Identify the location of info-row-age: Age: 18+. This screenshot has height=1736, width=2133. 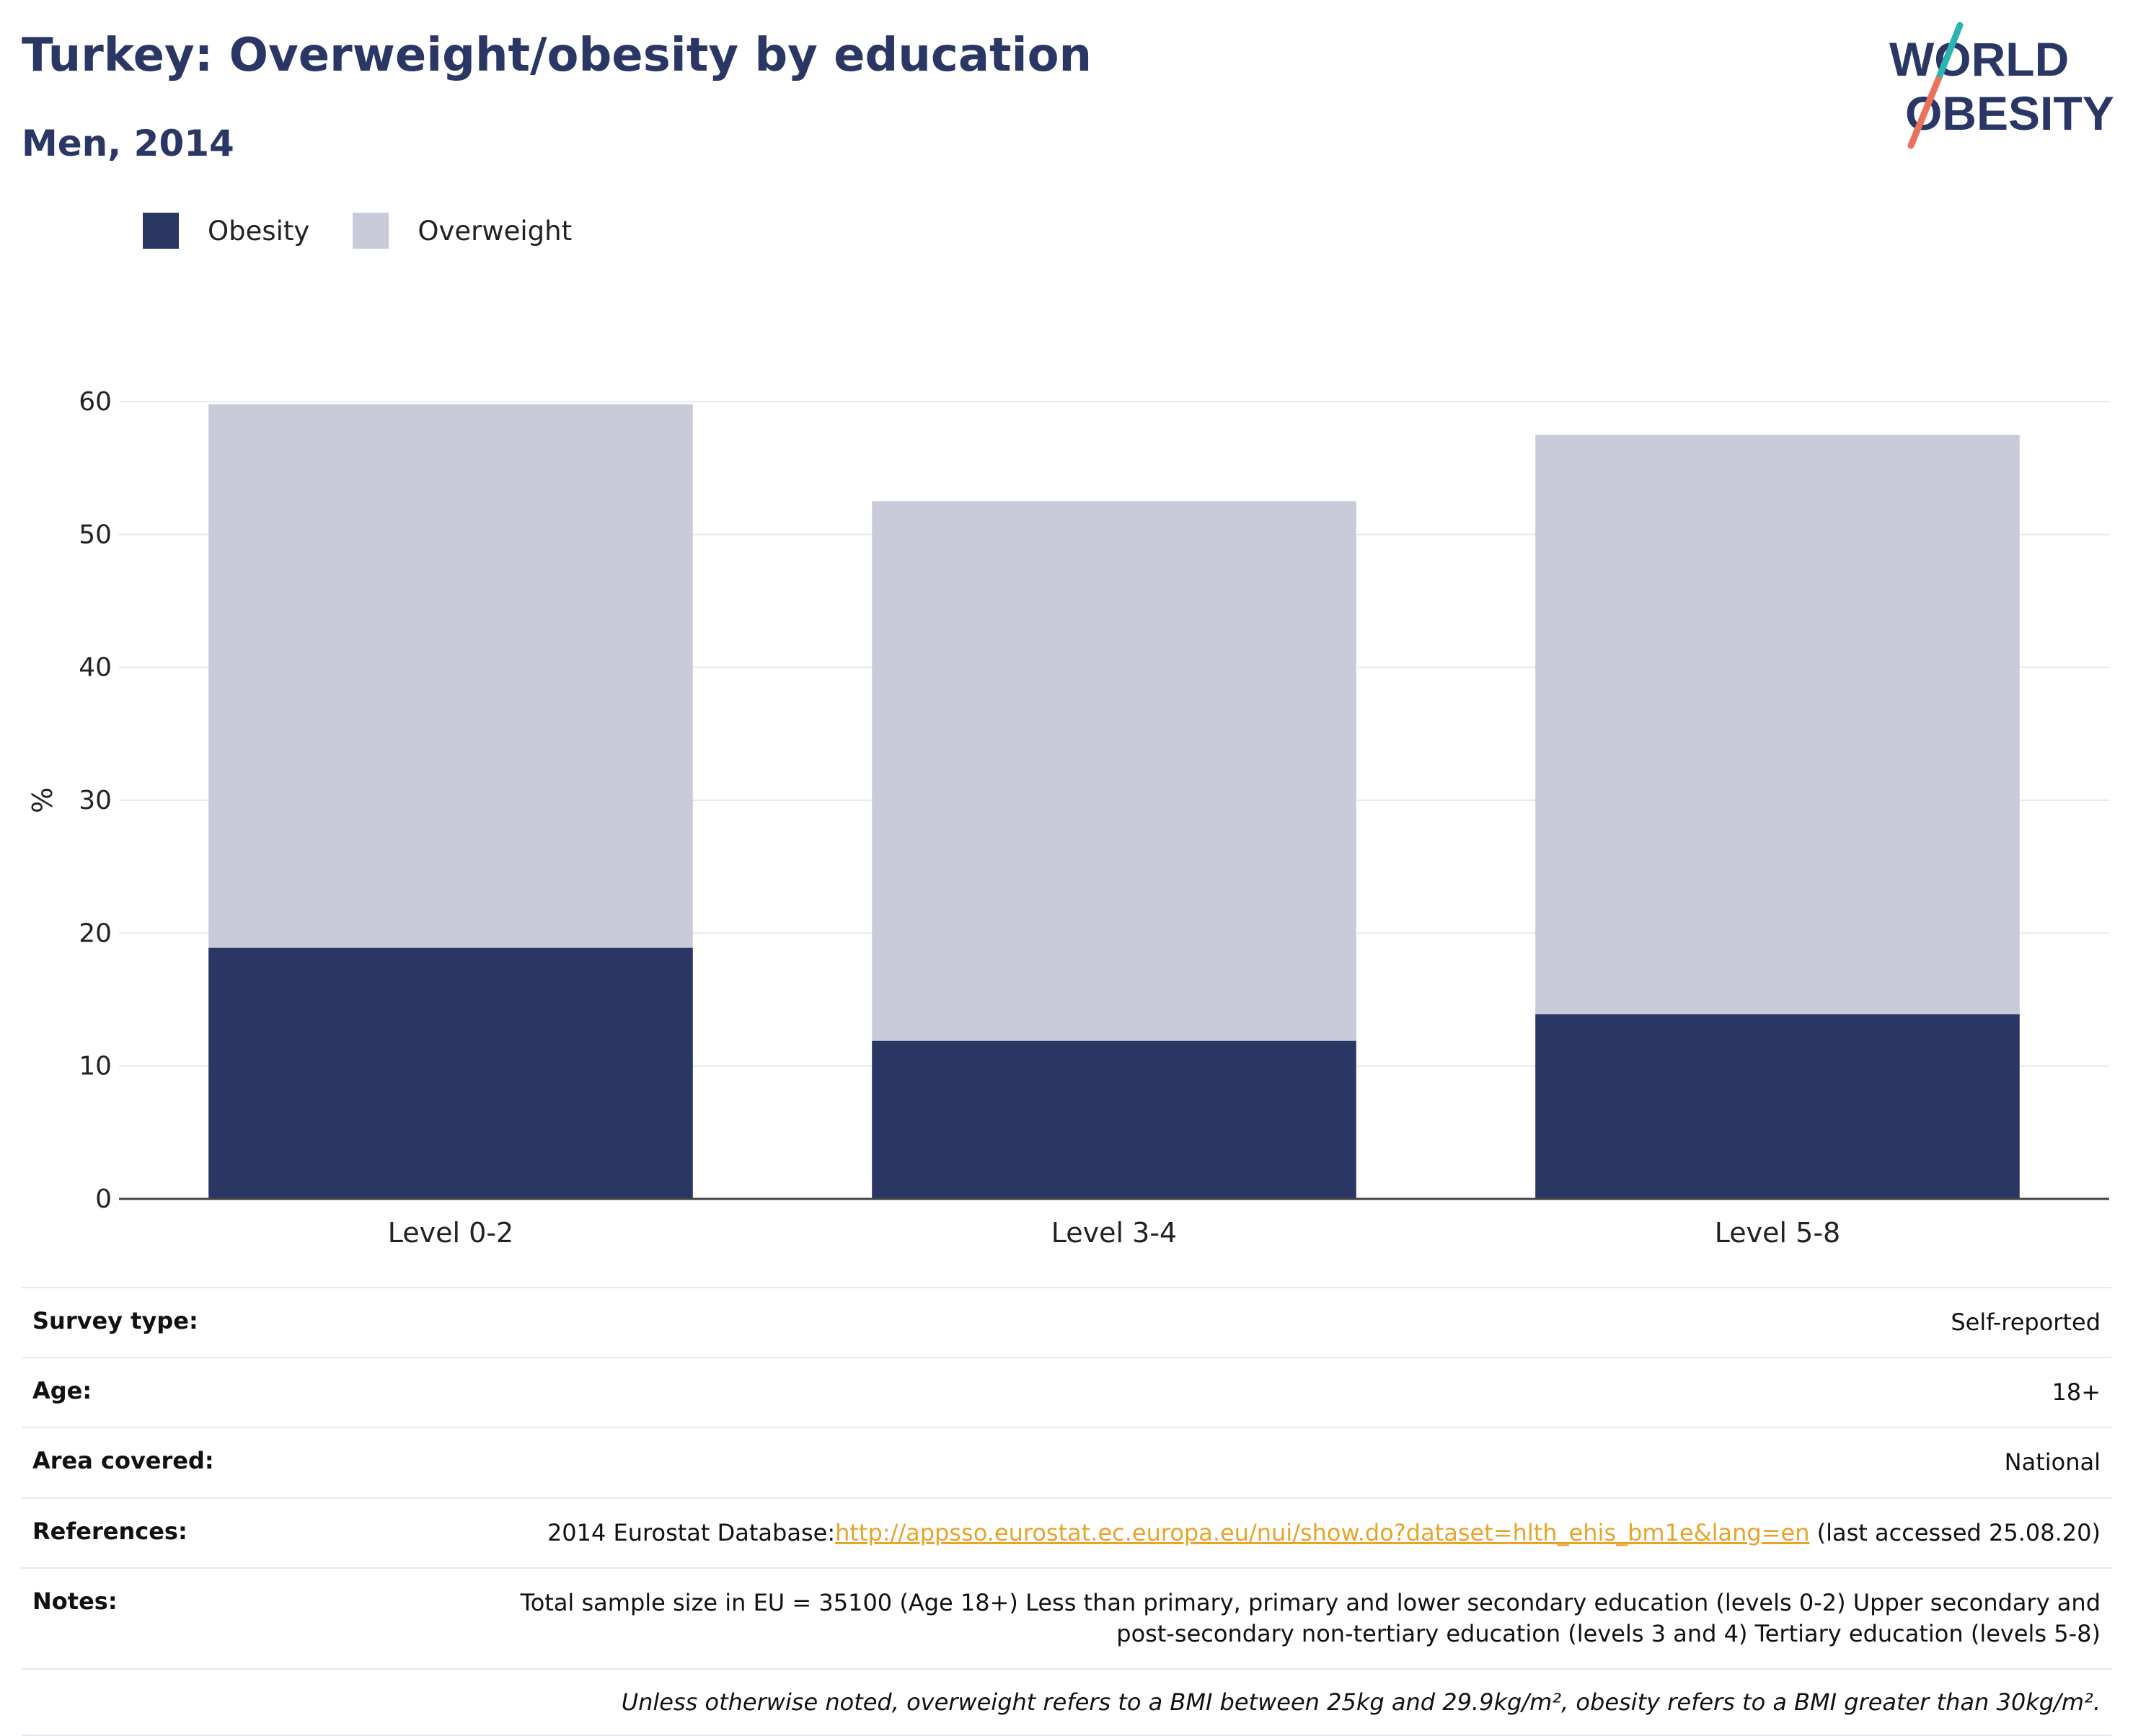
(1066, 1393).